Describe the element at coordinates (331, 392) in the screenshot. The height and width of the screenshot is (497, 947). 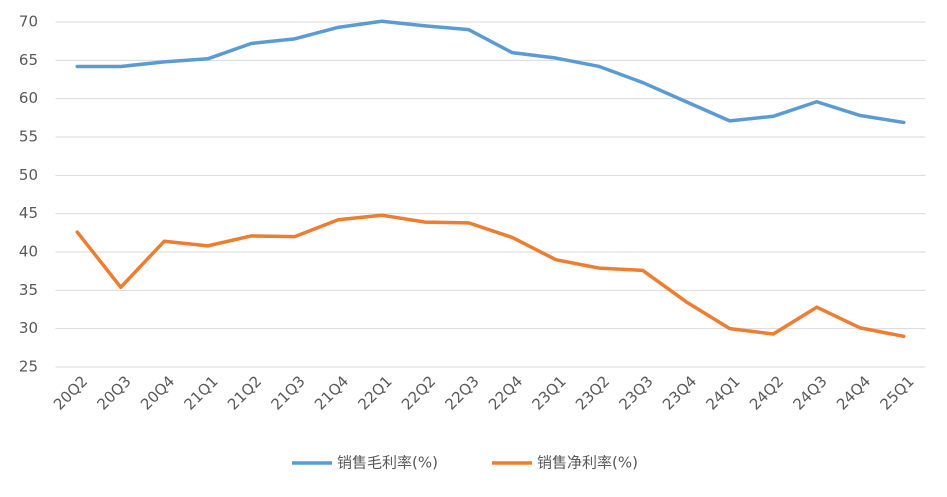
I see `x-tick-label: 21Q4` at that location.